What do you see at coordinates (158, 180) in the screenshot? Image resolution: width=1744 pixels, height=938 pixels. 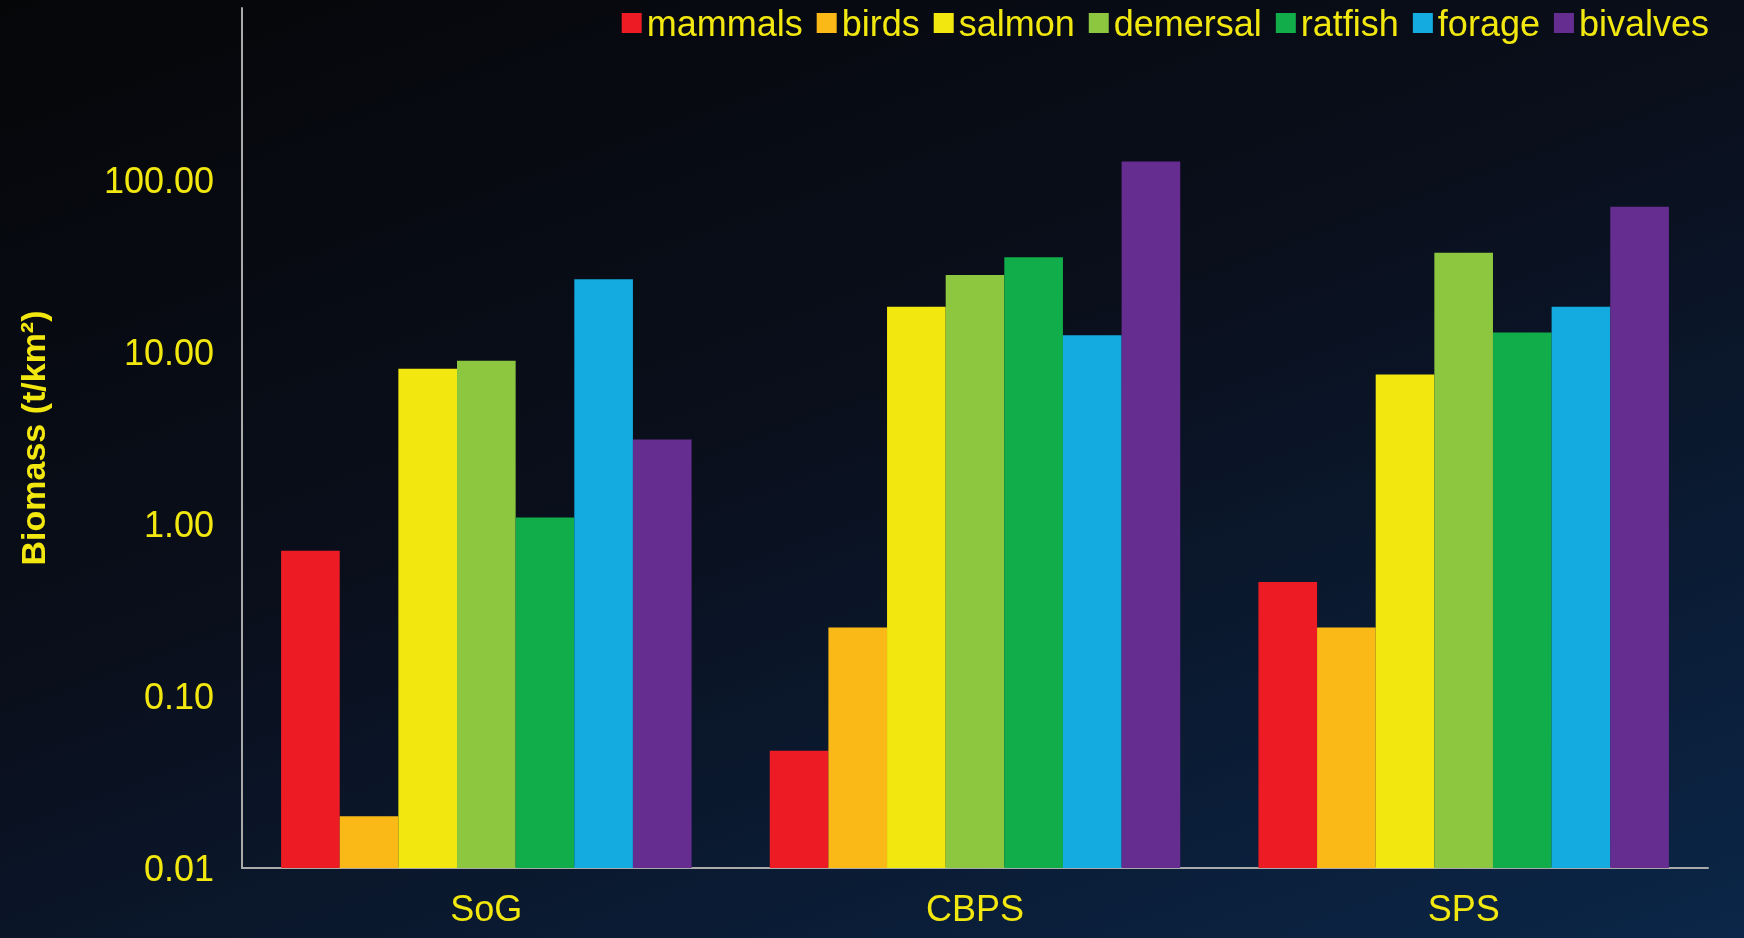 I see `y-tick-label: 100.00` at bounding box center [158, 180].